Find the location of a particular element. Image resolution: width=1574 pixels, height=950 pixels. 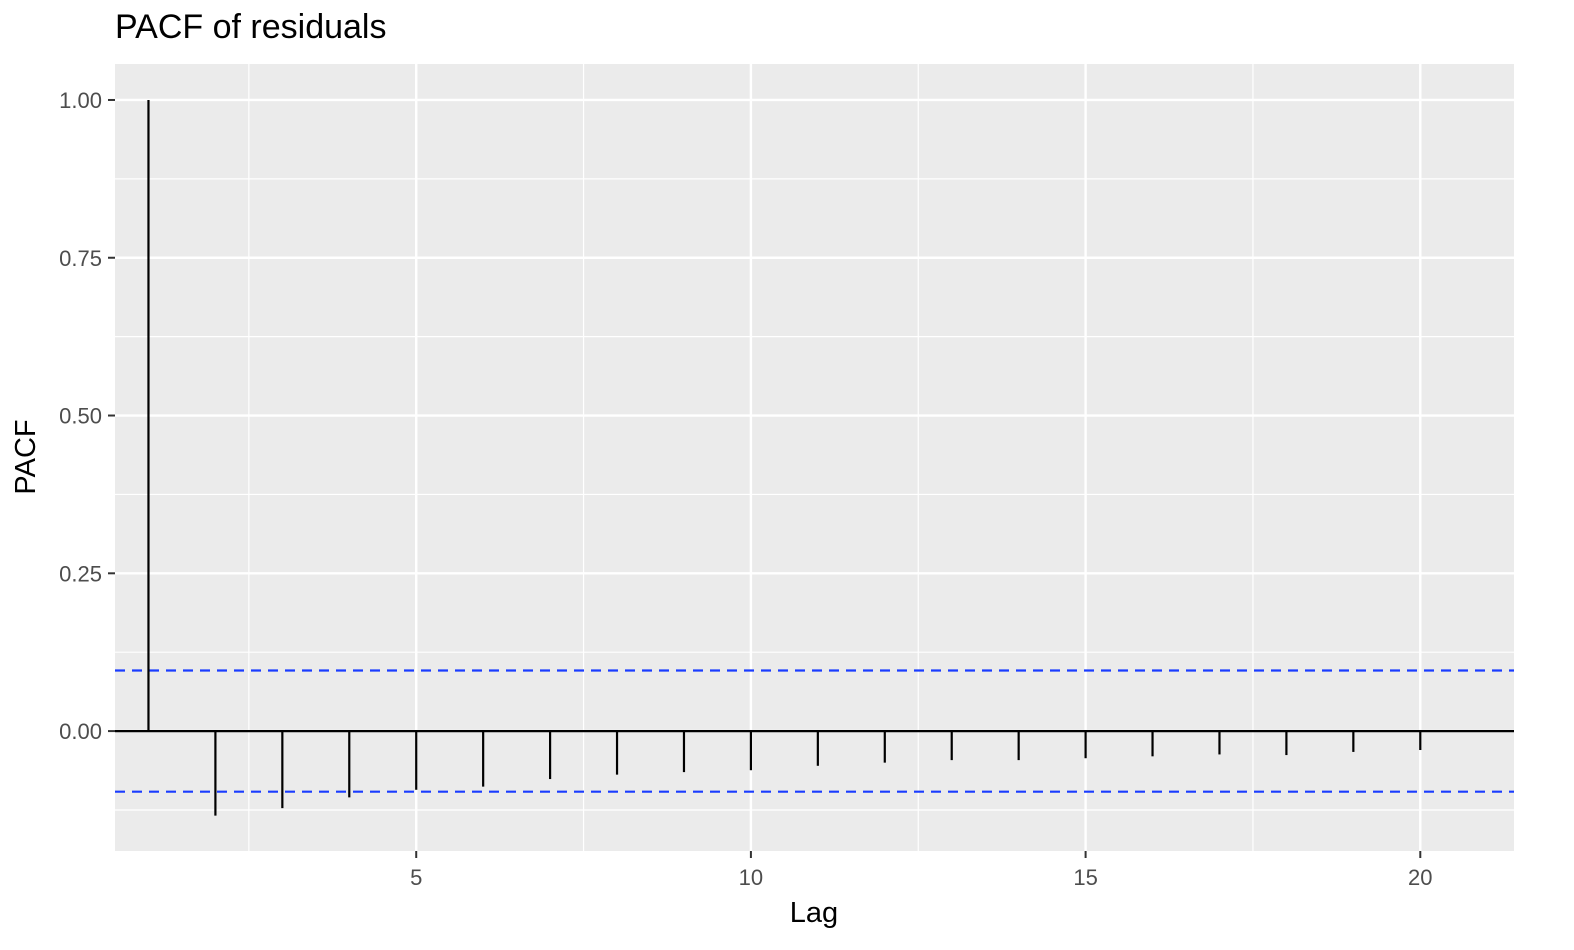

x-axis: 5 10 15 20 is located at coordinates (921, 870).